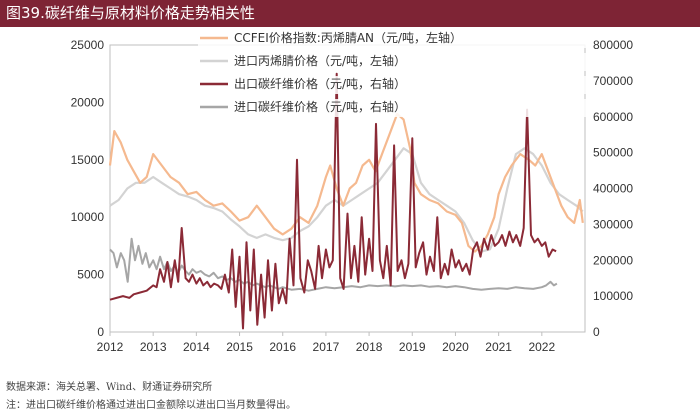 The width and height of the screenshot is (700, 419). I want to click on left-tick-label: 10000, so click(88, 217).